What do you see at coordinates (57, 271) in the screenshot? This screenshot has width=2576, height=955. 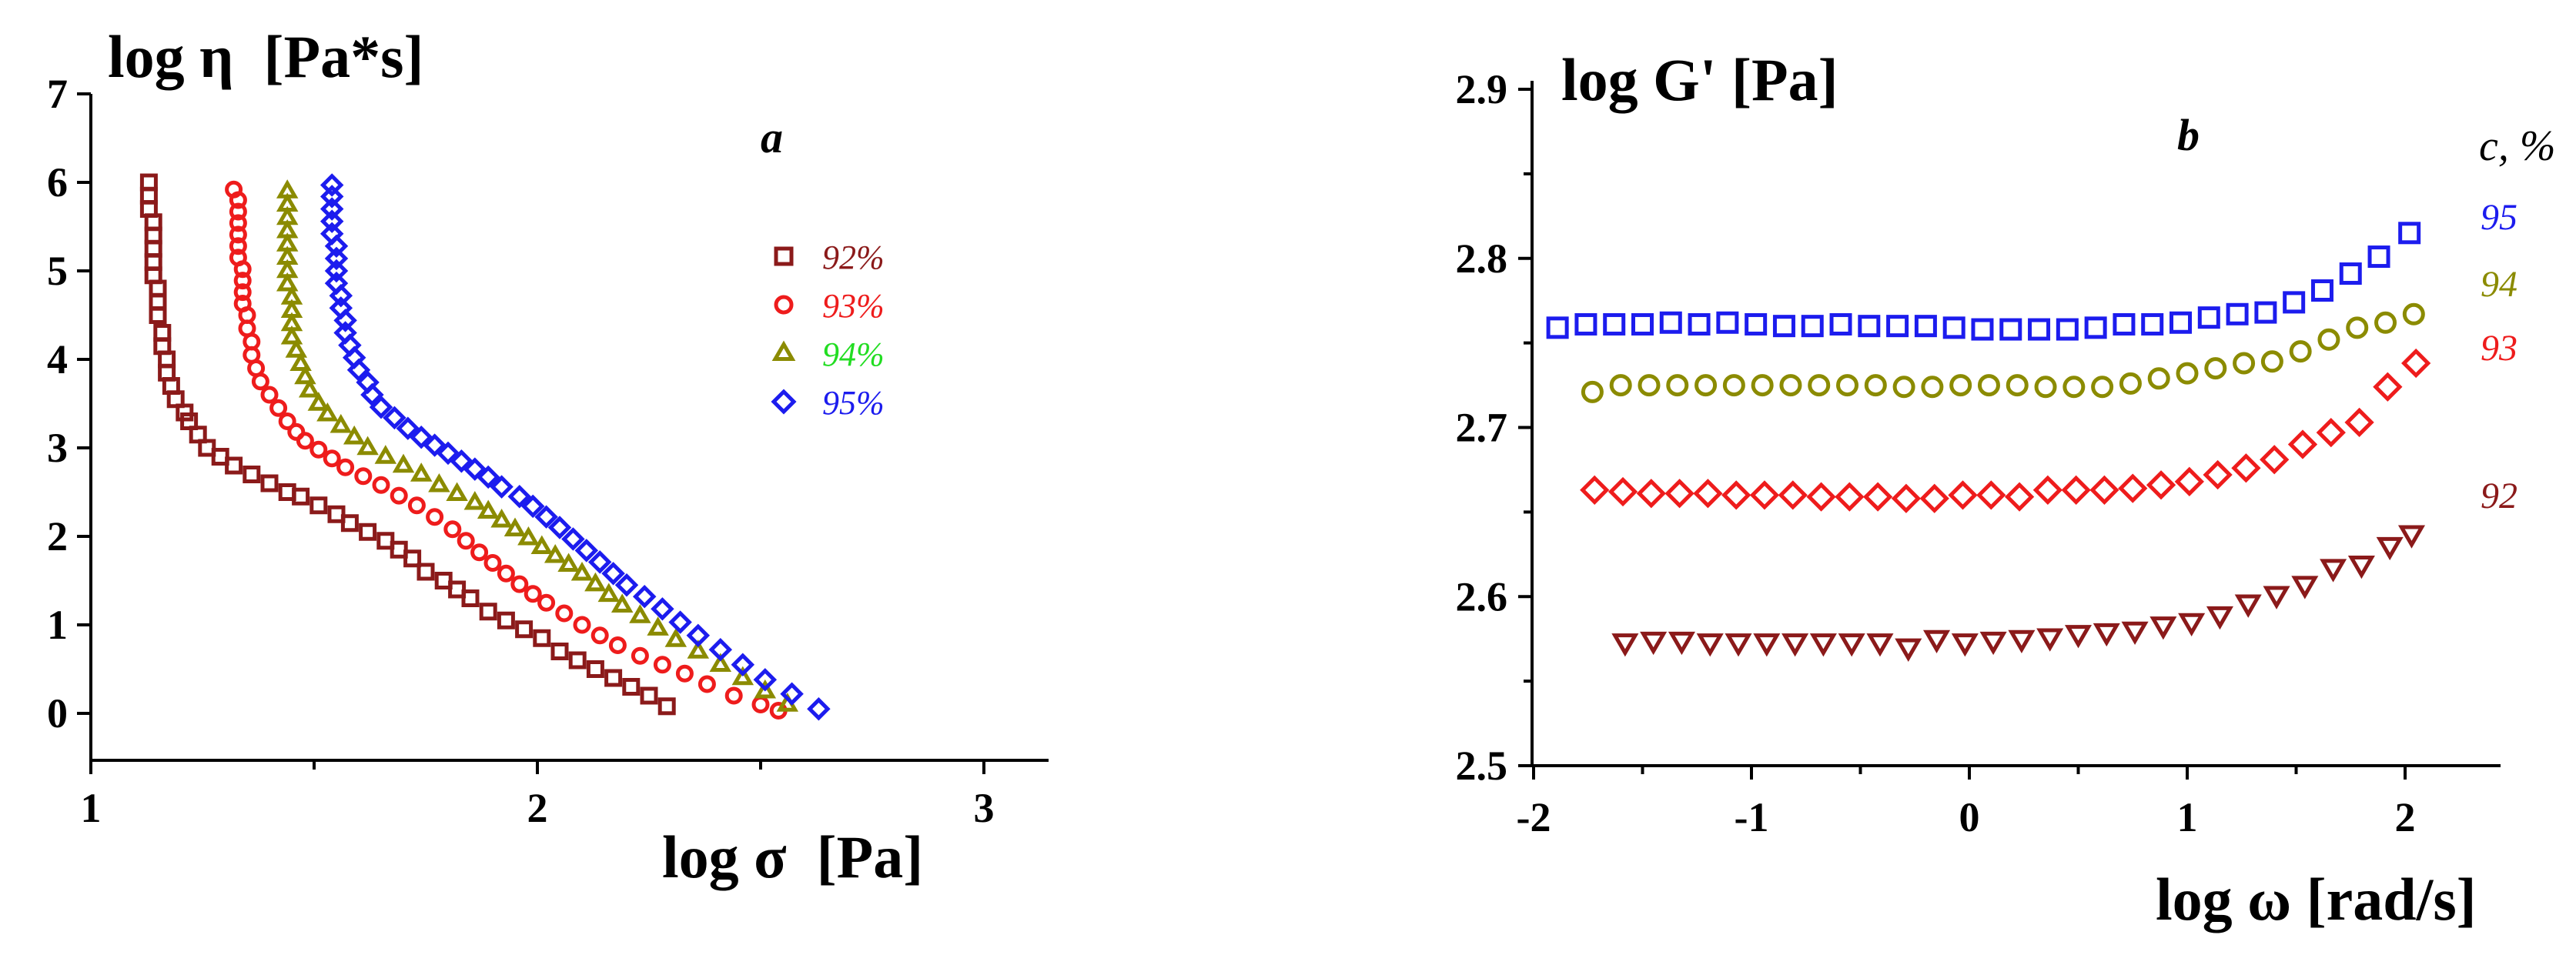 I see `panel-a-y-tick-label: 5` at bounding box center [57, 271].